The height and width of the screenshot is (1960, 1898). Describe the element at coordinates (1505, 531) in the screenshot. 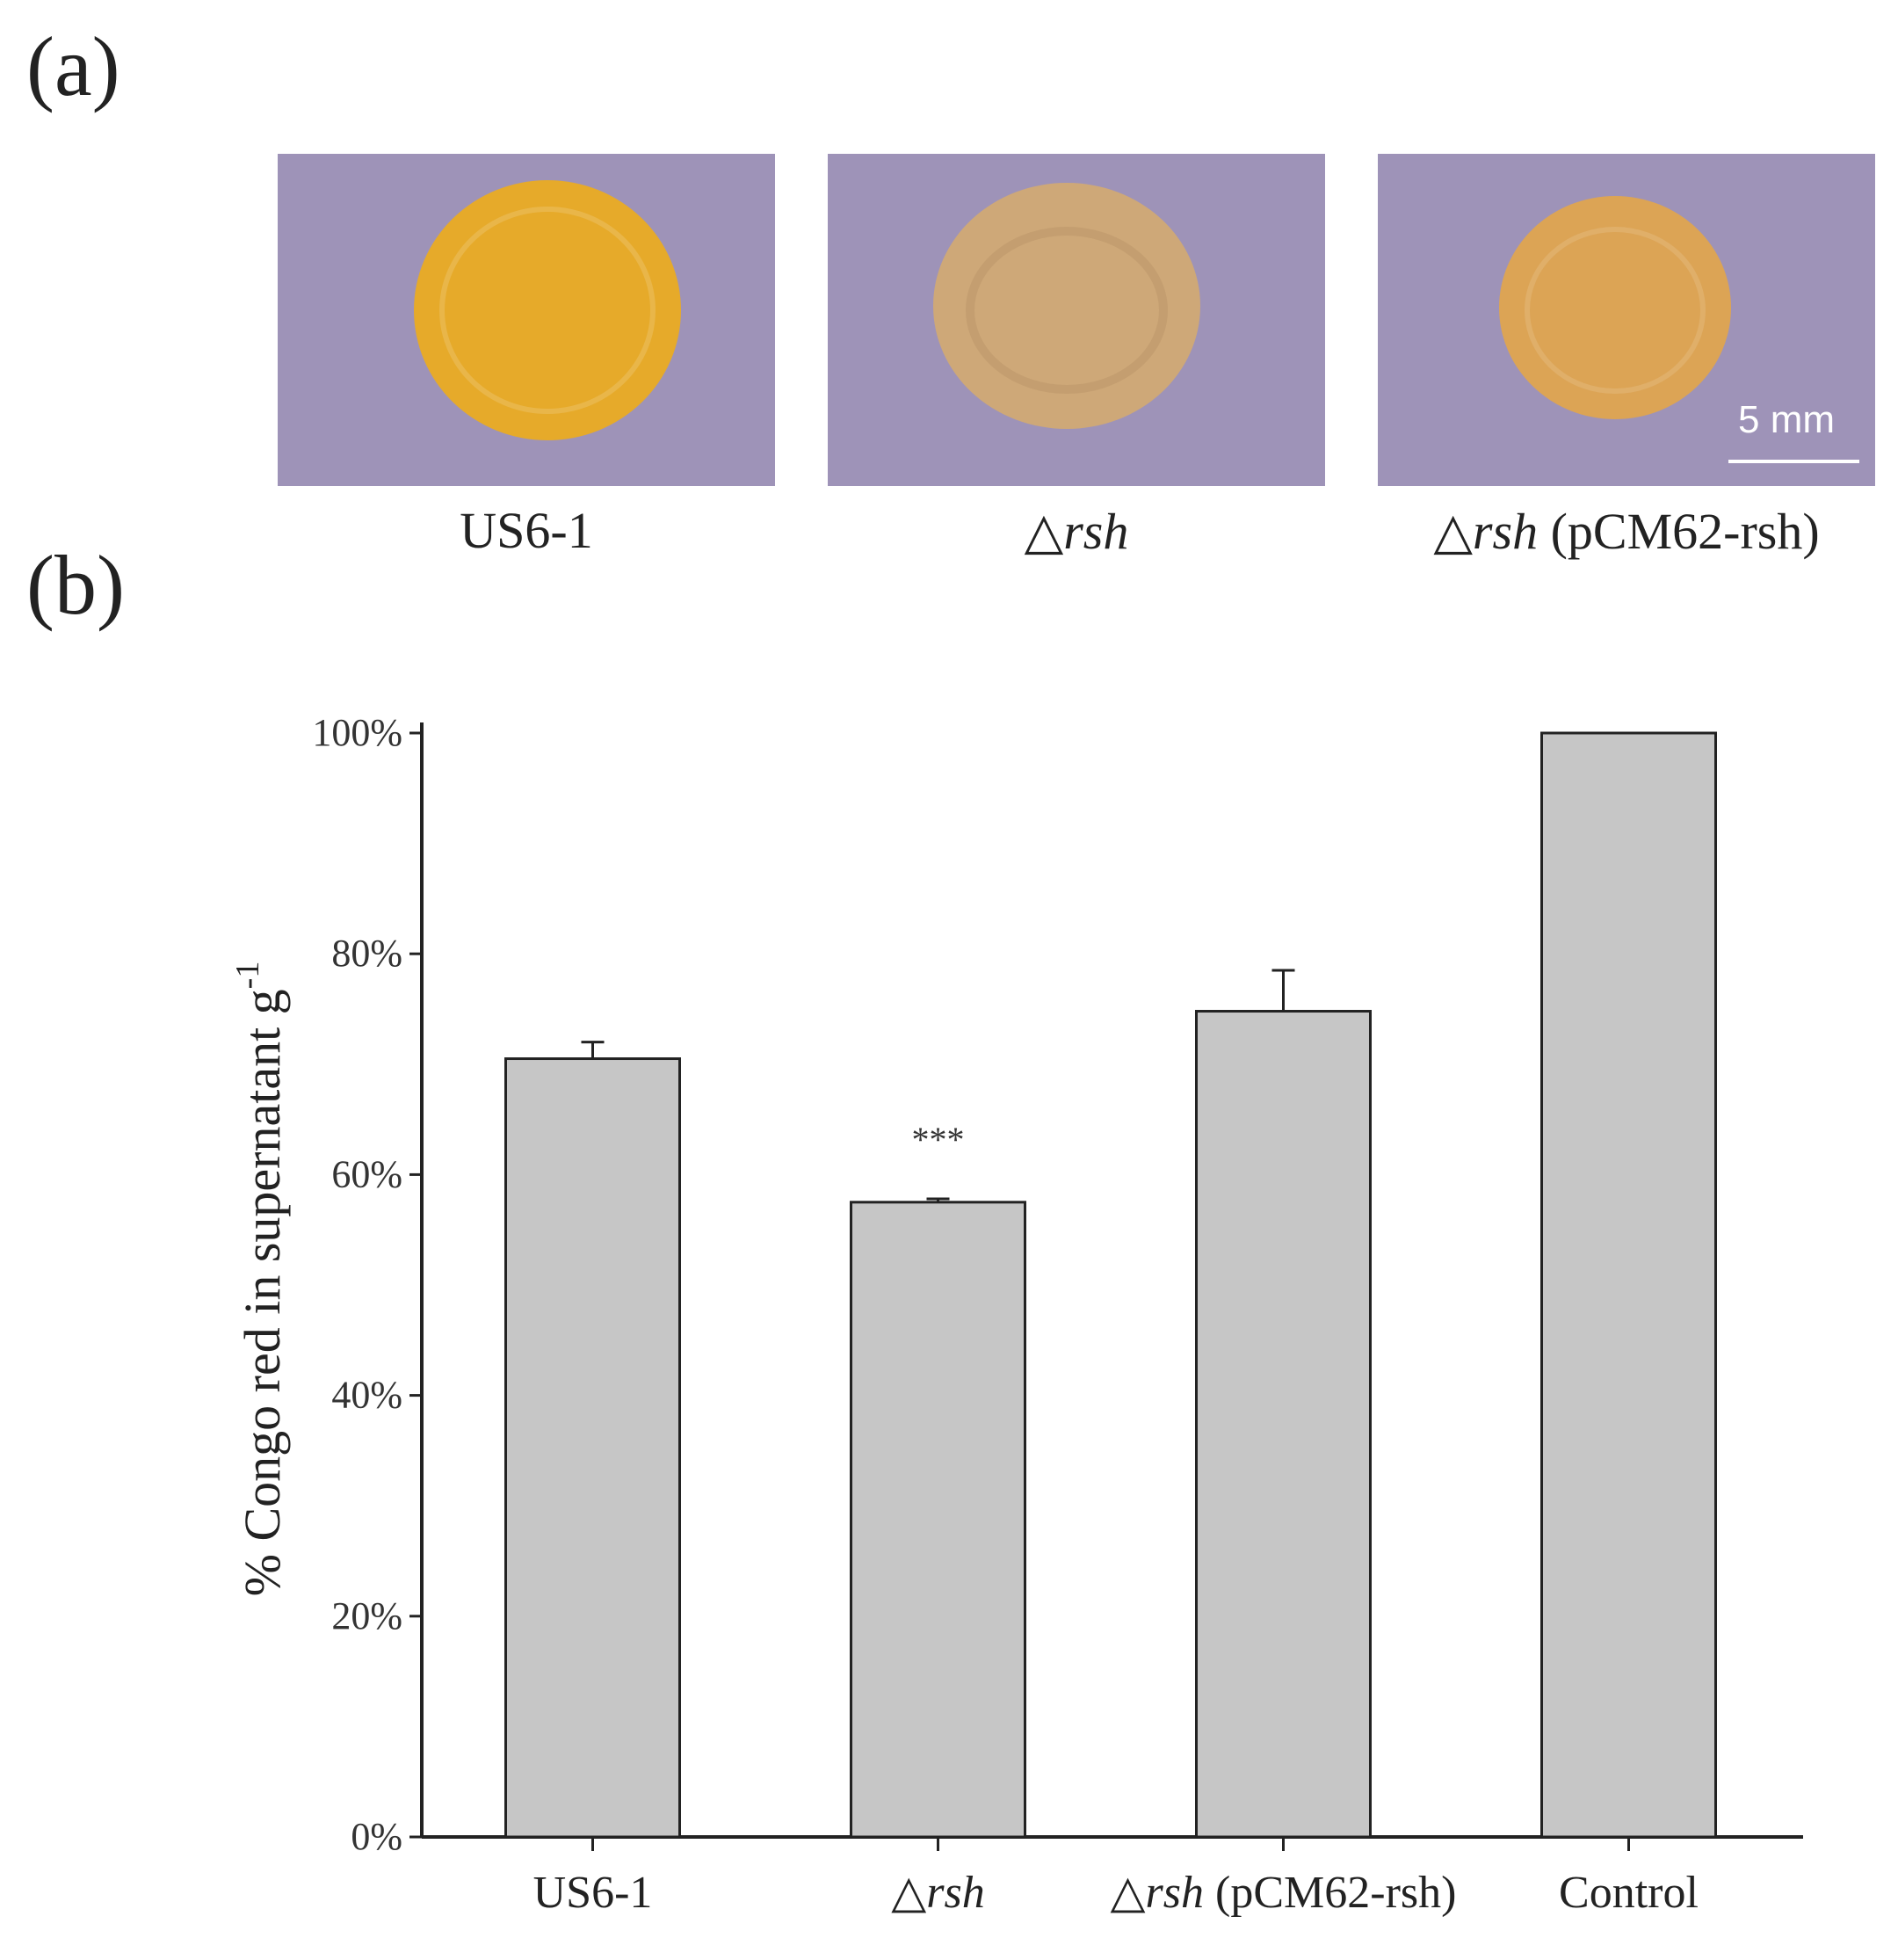

I see `photo-caption-3-italic: rsh` at that location.